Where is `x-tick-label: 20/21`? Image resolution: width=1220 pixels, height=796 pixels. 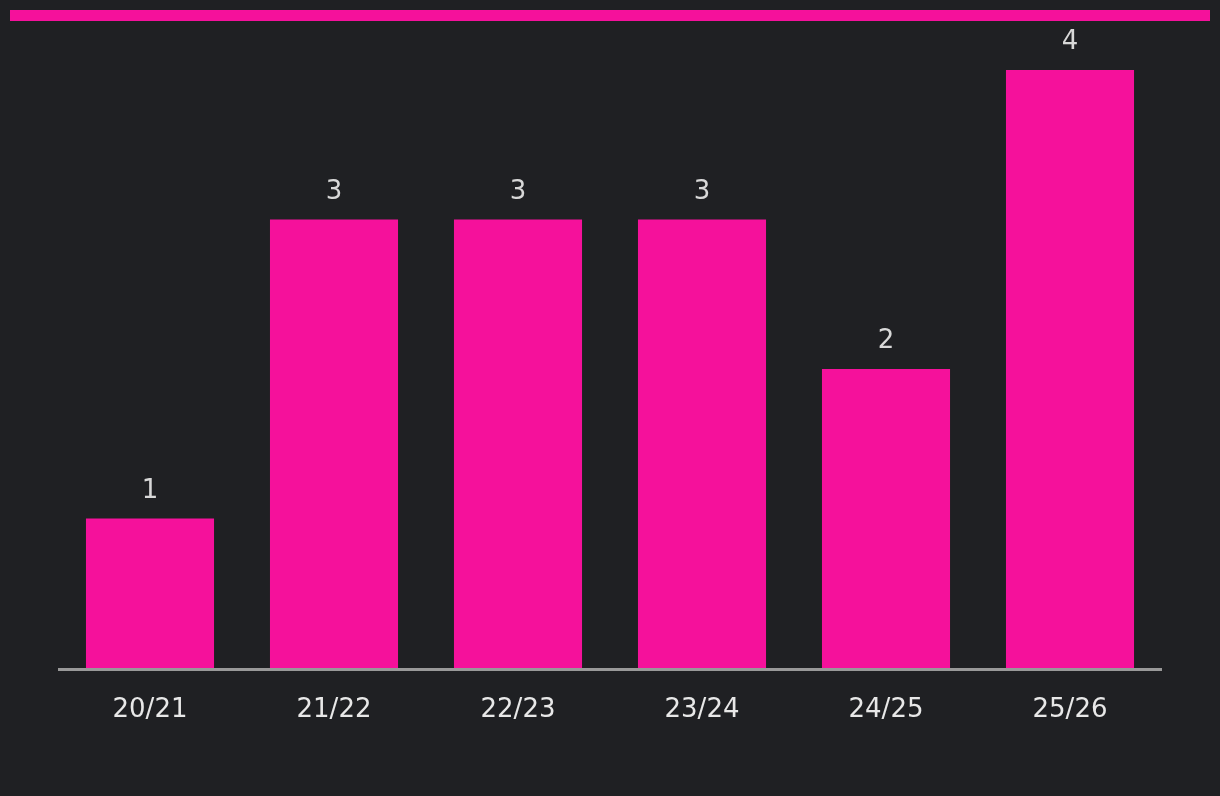
x-tick-label: 20/21 is located at coordinates (150, 708).